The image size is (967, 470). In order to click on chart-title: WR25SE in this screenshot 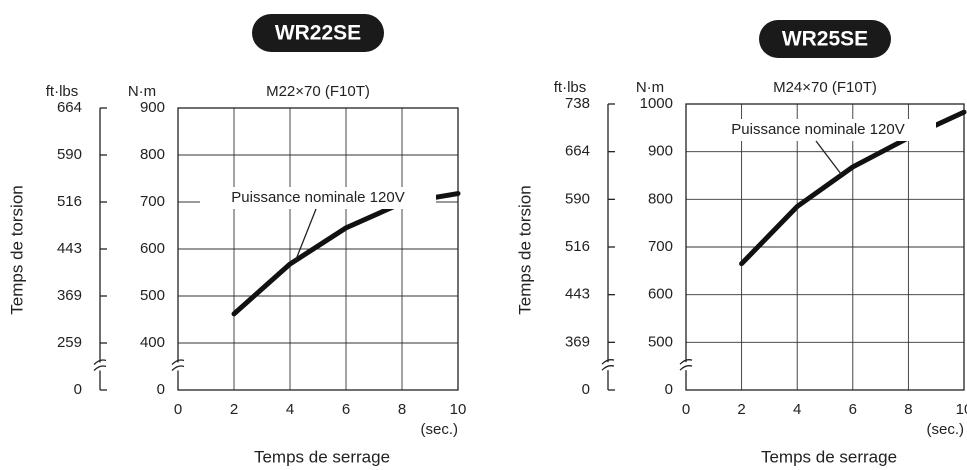, I will do `click(825, 39)`.